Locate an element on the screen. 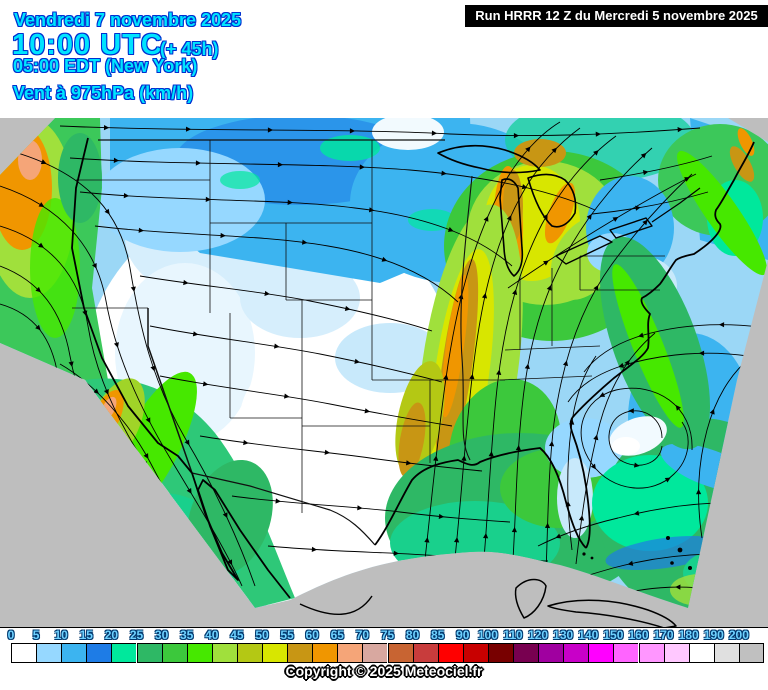  forecast-time-local: 05:00 EDT (New York) is located at coordinates (105, 66).